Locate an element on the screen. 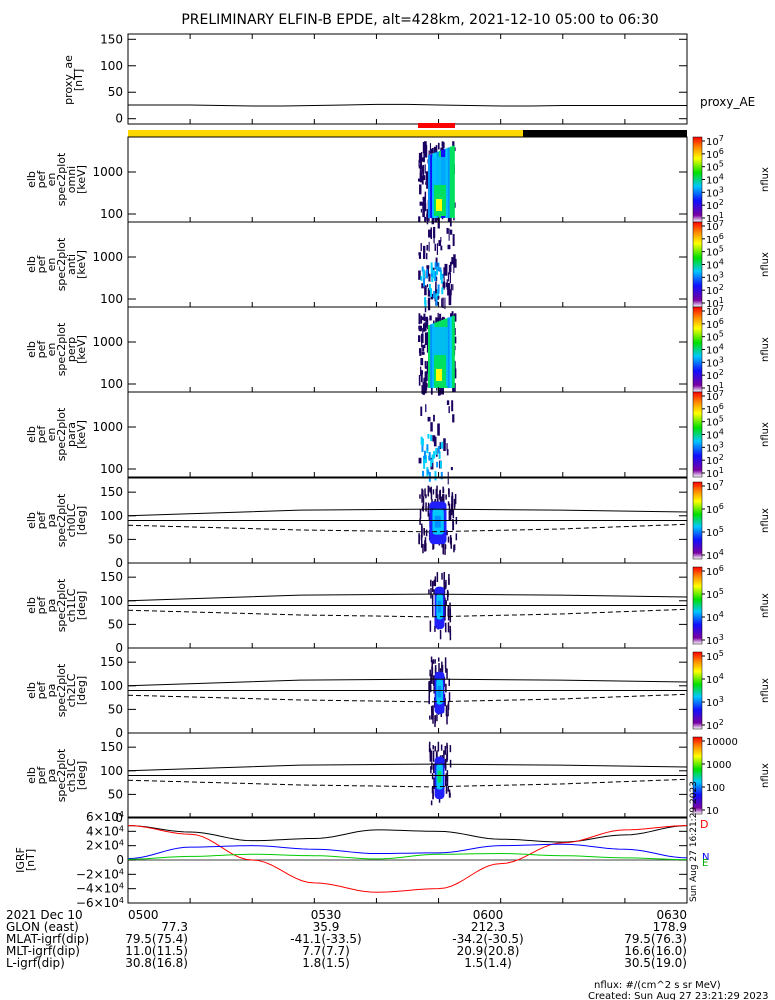 This screenshot has height=1000, width=775. energy-panel-frame is located at coordinates (407, 349).